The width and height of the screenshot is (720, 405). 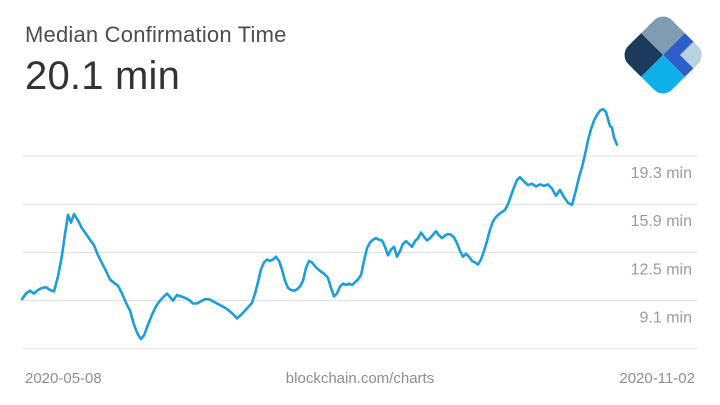 I want to click on y-axis-label: 12.5 min, so click(x=661, y=269).